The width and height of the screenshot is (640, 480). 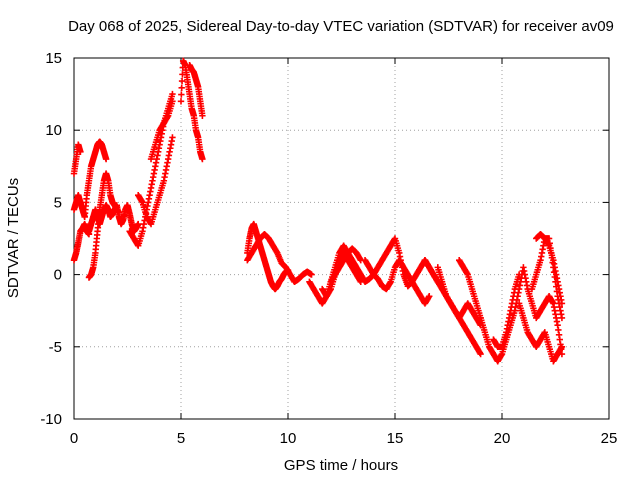 What do you see at coordinates (395, 438) in the screenshot?
I see `x-tick-label: 15` at bounding box center [395, 438].